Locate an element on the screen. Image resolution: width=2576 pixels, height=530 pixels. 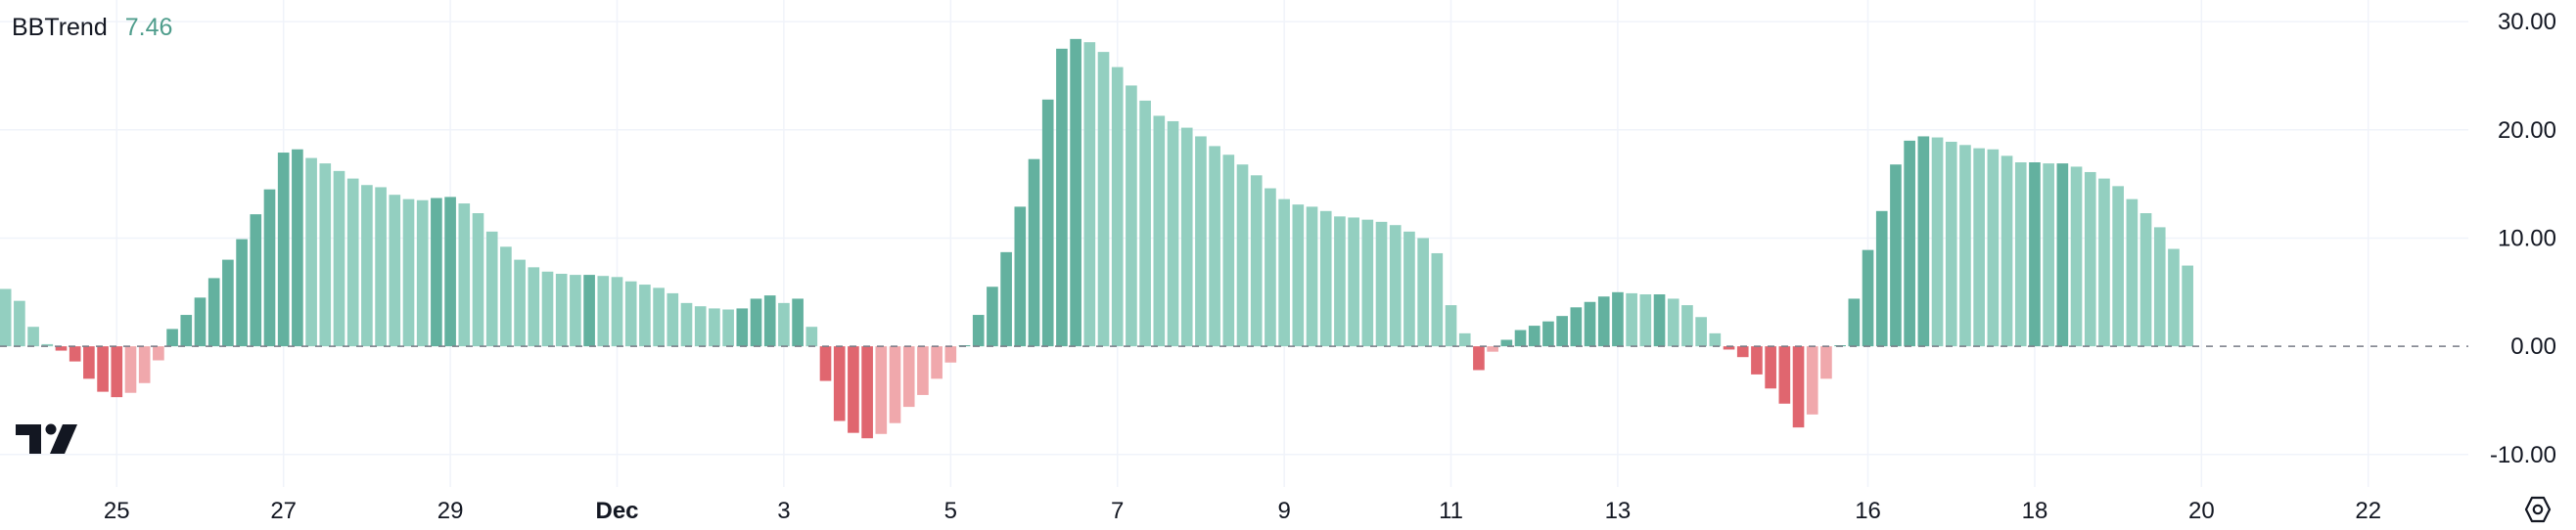
x-tick-label: 18 is located at coordinates (2035, 511).